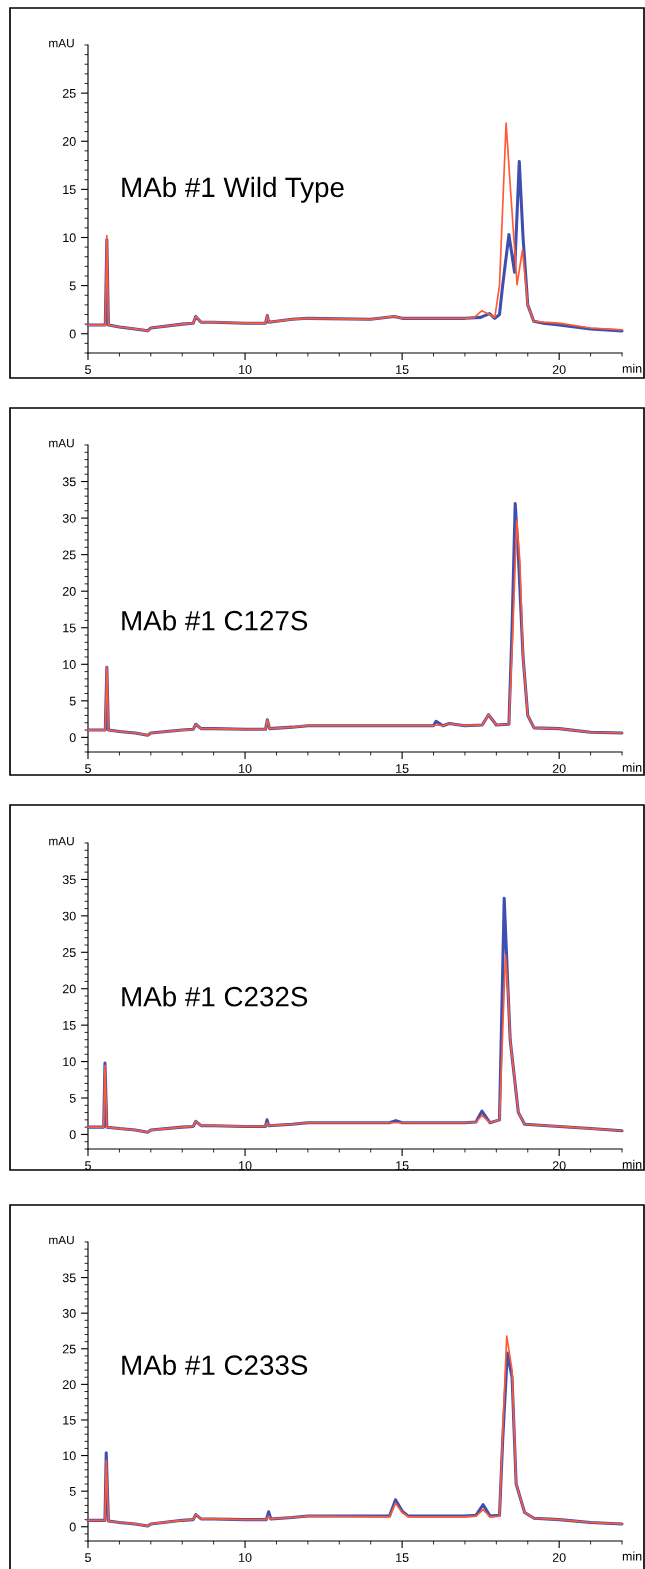  What do you see at coordinates (233, 189) in the screenshot?
I see `text: MAb #1 Wild Type` at bounding box center [233, 189].